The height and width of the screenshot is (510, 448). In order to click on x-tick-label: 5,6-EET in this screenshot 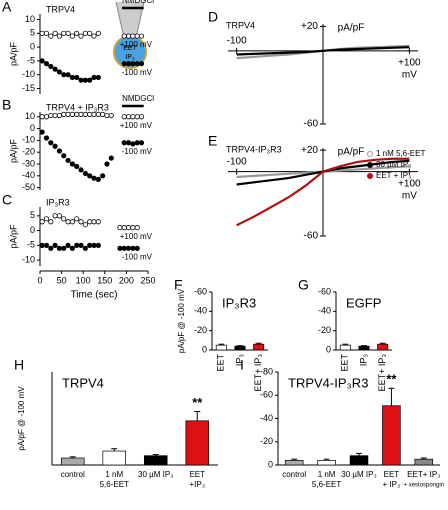, I will do `click(326, 484)`.